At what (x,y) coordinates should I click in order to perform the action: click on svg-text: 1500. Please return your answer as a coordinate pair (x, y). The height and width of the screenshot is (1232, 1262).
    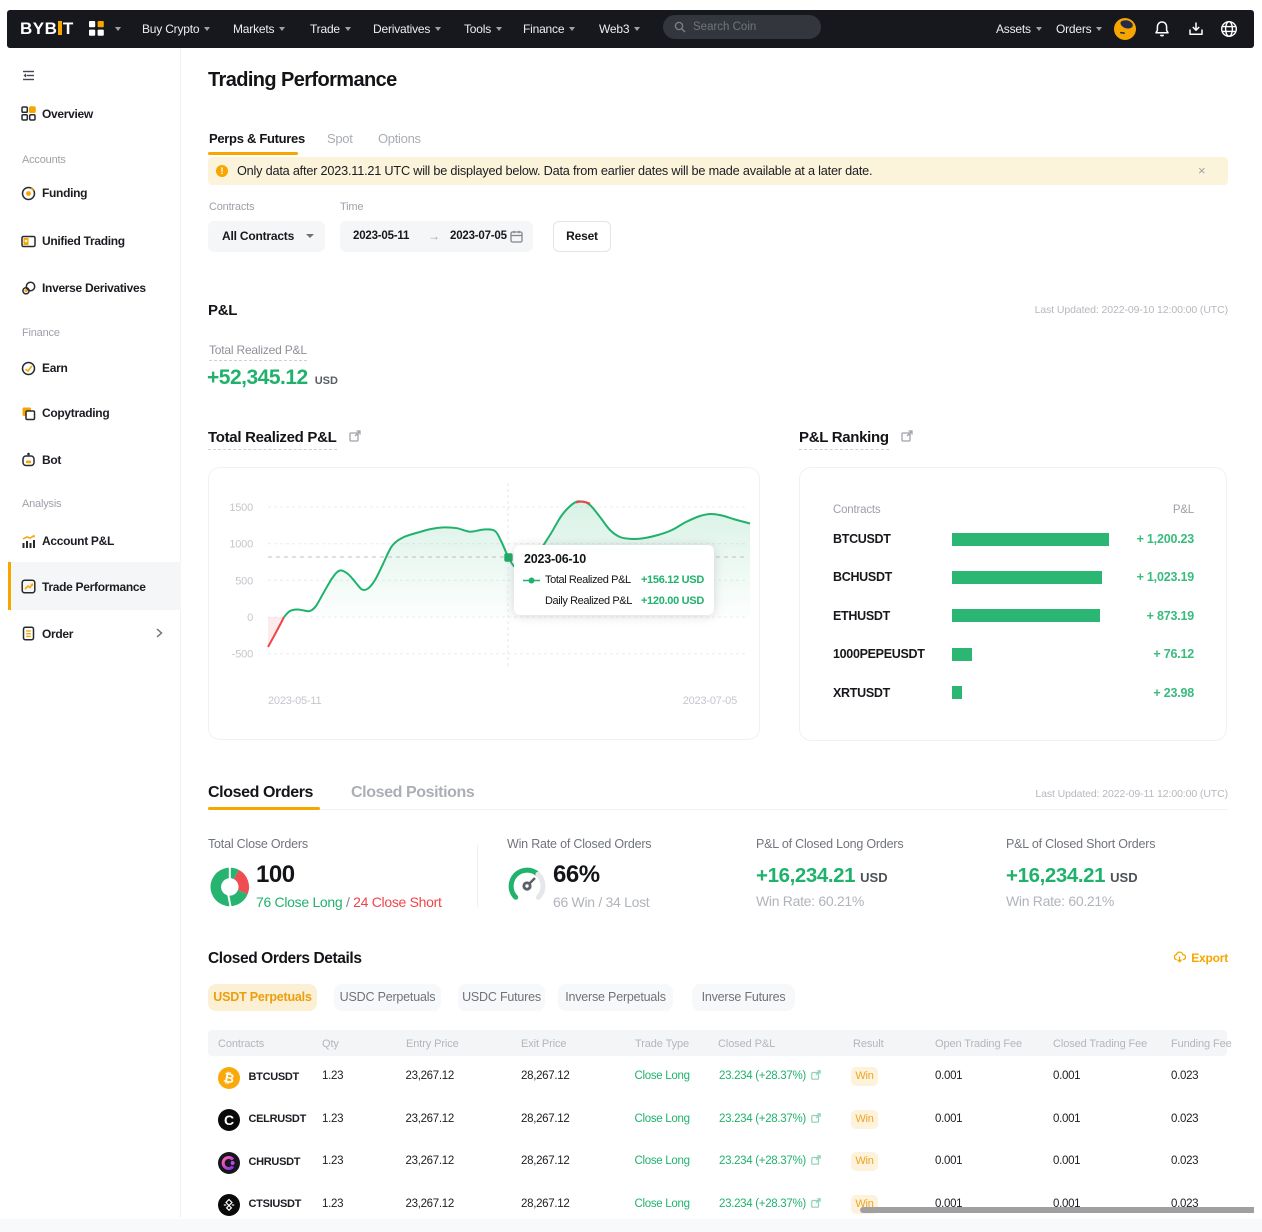
    Looking at the image, I should click on (241, 508).